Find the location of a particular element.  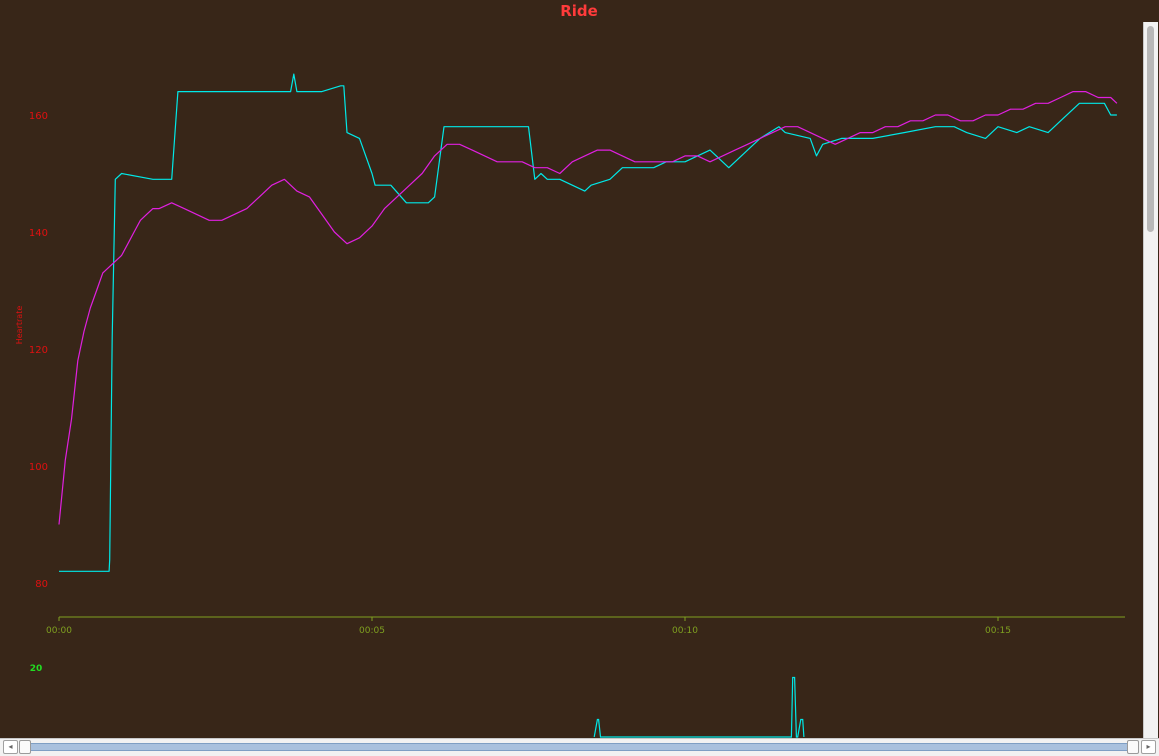

range-end-handle is located at coordinates (1133, 747).